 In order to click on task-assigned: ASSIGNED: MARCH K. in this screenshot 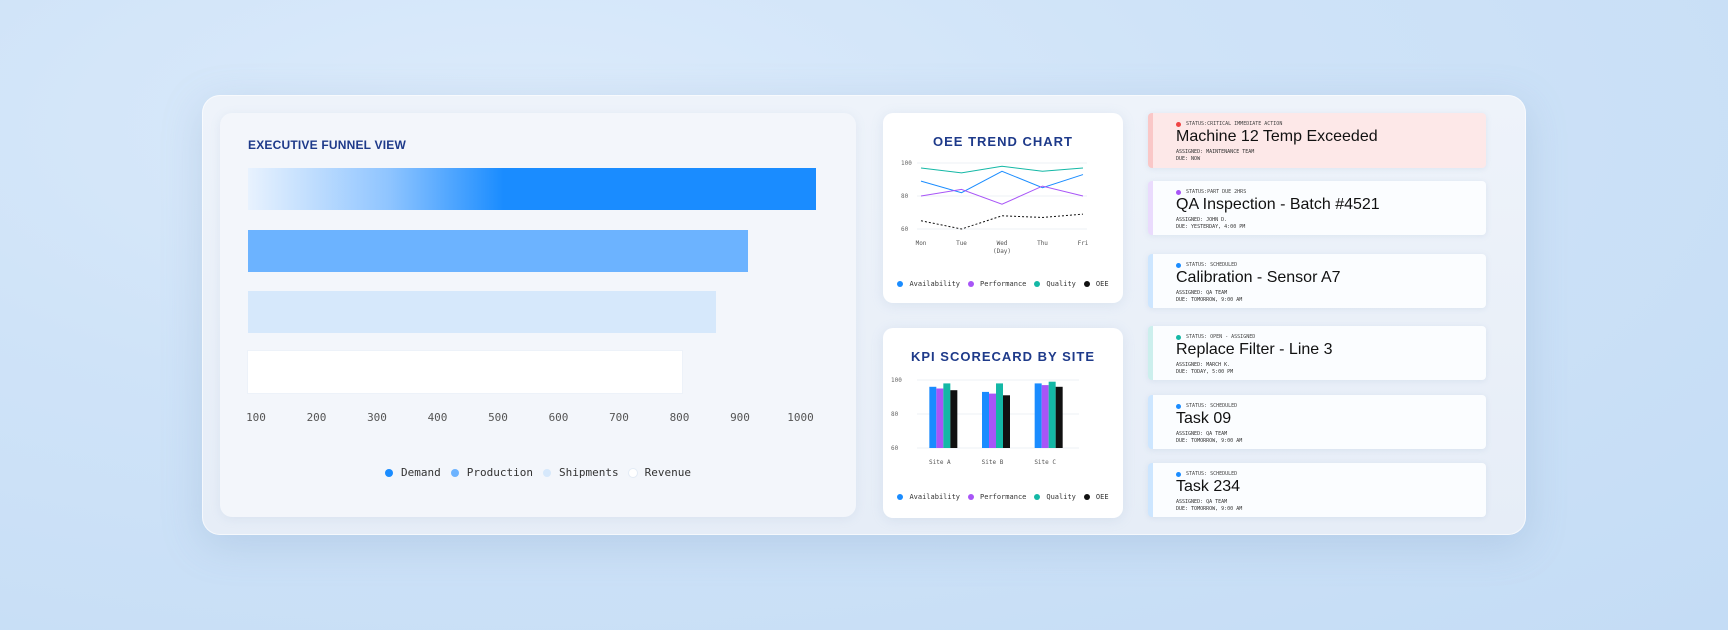, I will do `click(1203, 365)`.